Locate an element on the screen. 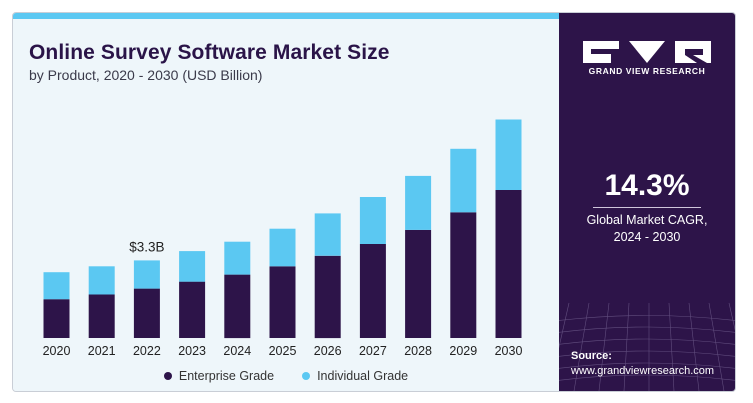 This screenshot has height=403, width=753. x-tick-label-2028: 2028 is located at coordinates (418, 351).